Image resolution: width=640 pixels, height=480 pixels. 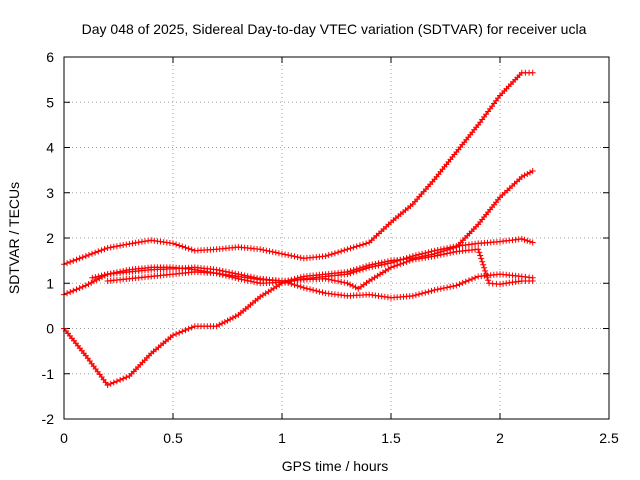 I want to click on x-tick-label: 1.5, so click(x=391, y=438).